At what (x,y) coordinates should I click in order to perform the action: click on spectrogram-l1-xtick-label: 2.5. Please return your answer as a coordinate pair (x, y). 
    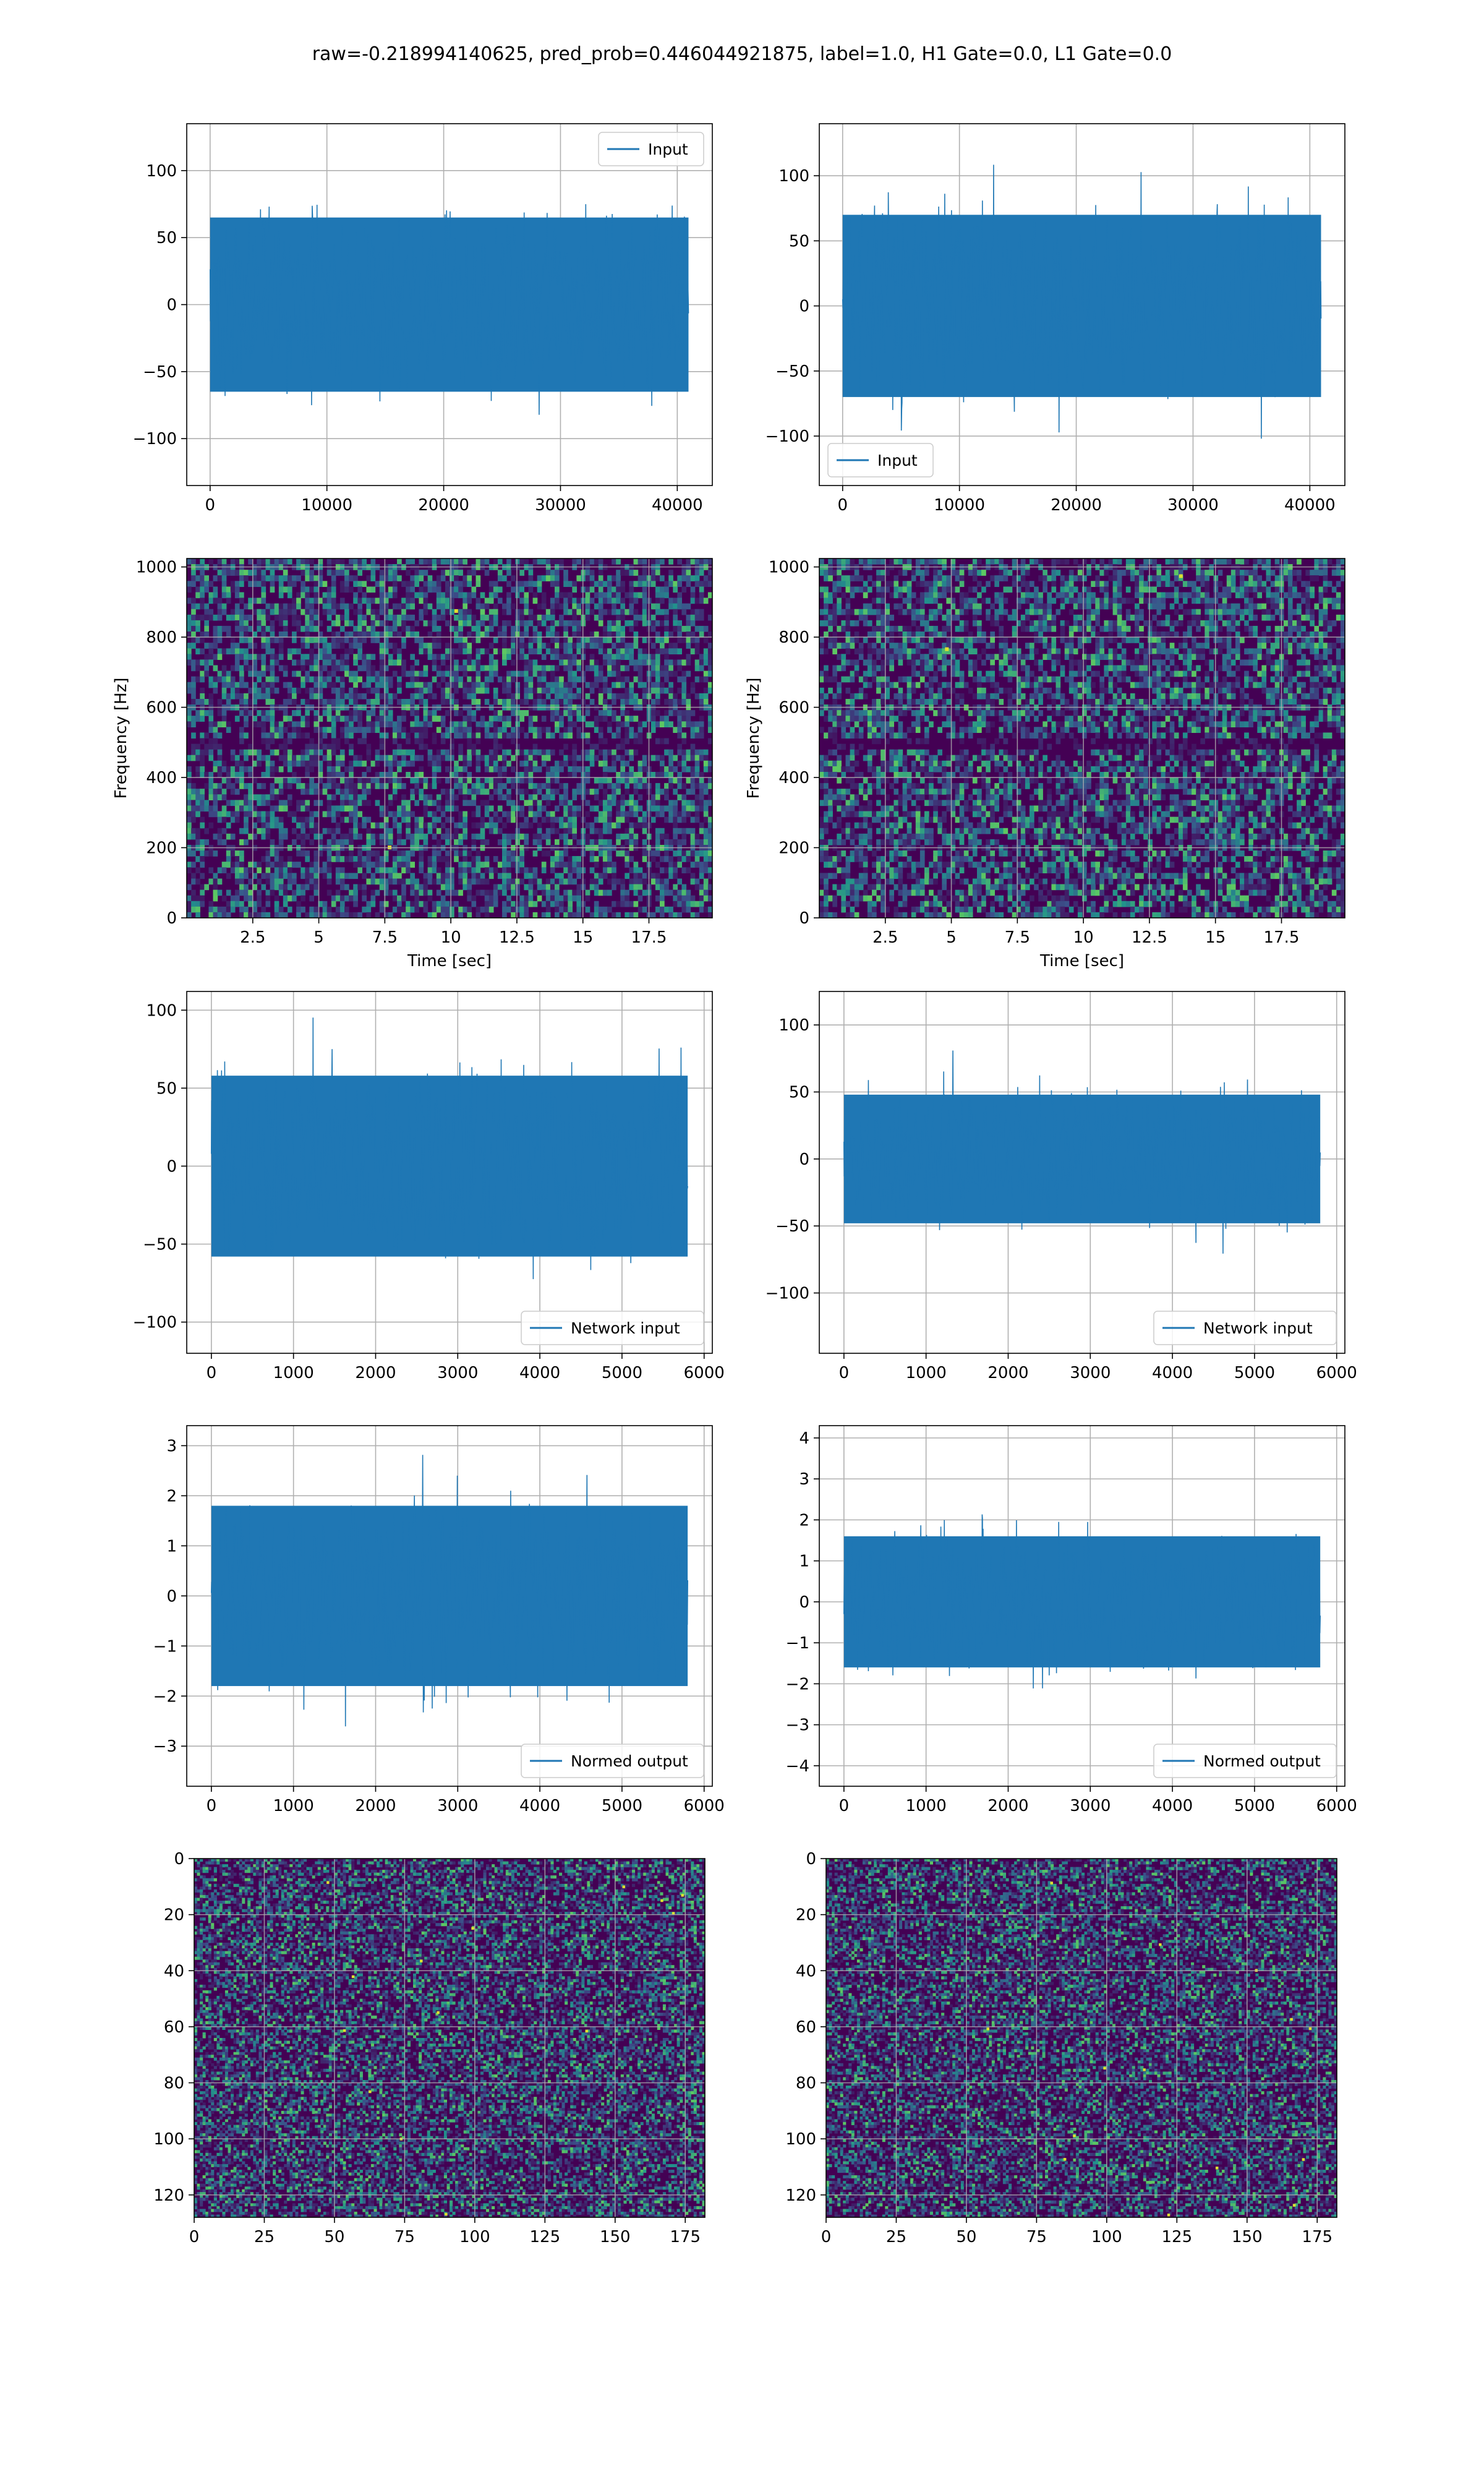
    Looking at the image, I should click on (885, 938).